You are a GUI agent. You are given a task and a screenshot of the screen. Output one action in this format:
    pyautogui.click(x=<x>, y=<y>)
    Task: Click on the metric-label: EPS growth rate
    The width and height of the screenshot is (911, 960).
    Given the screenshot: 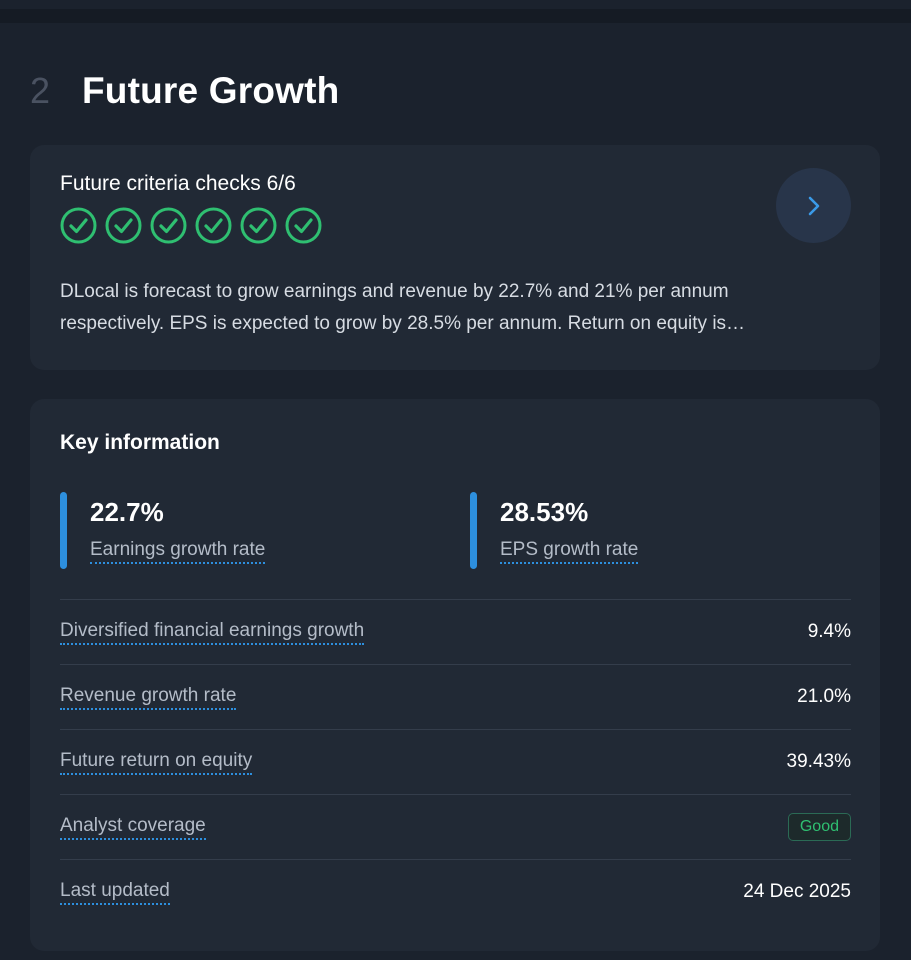 What is the action you would take?
    pyautogui.click(x=569, y=551)
    